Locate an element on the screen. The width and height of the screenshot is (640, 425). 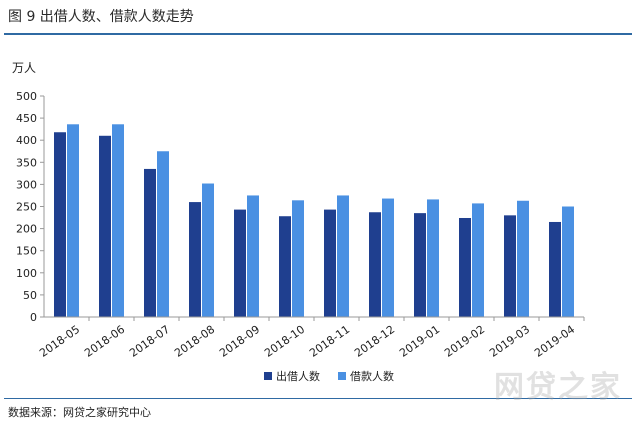
y-tick-label: 500 is located at coordinates (26, 96).